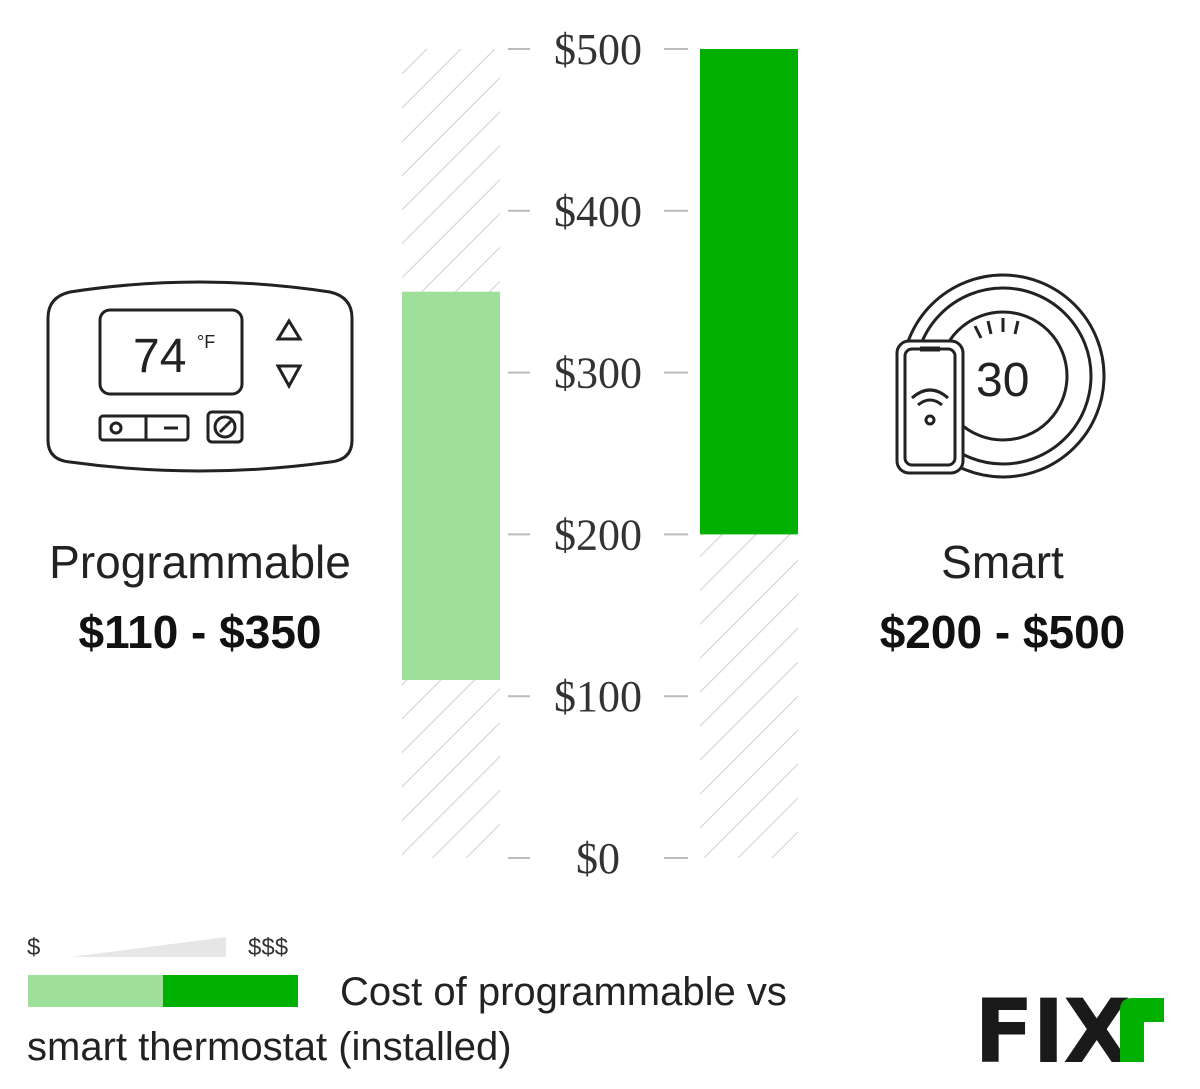 The height and width of the screenshot is (1089, 1200). I want to click on legend-scale, so click(163, 972).